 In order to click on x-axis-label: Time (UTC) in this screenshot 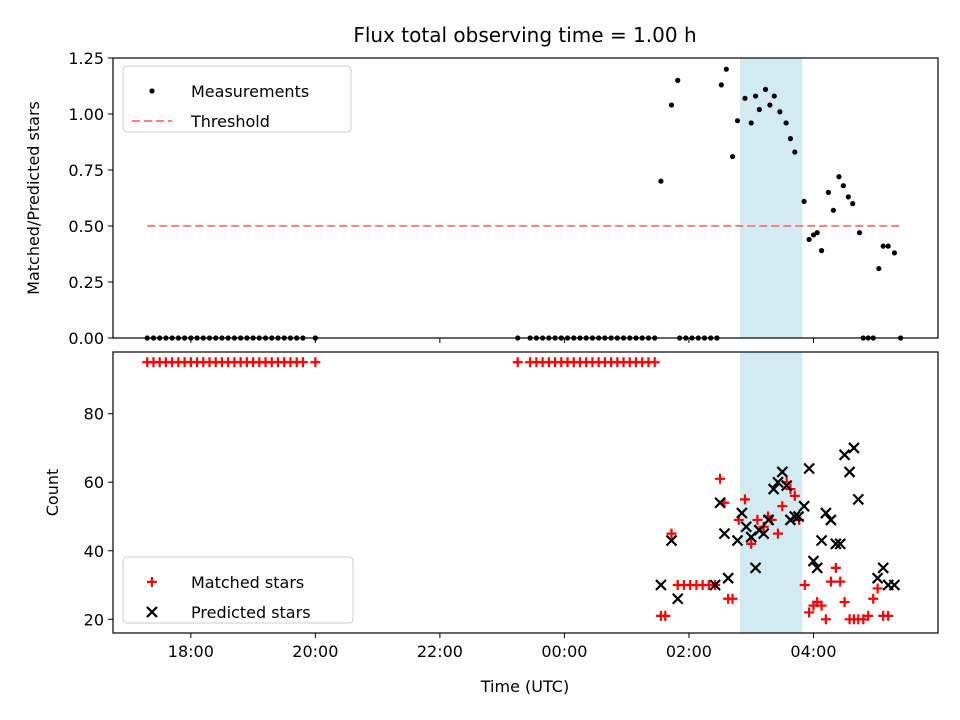, I will do `click(524, 686)`.